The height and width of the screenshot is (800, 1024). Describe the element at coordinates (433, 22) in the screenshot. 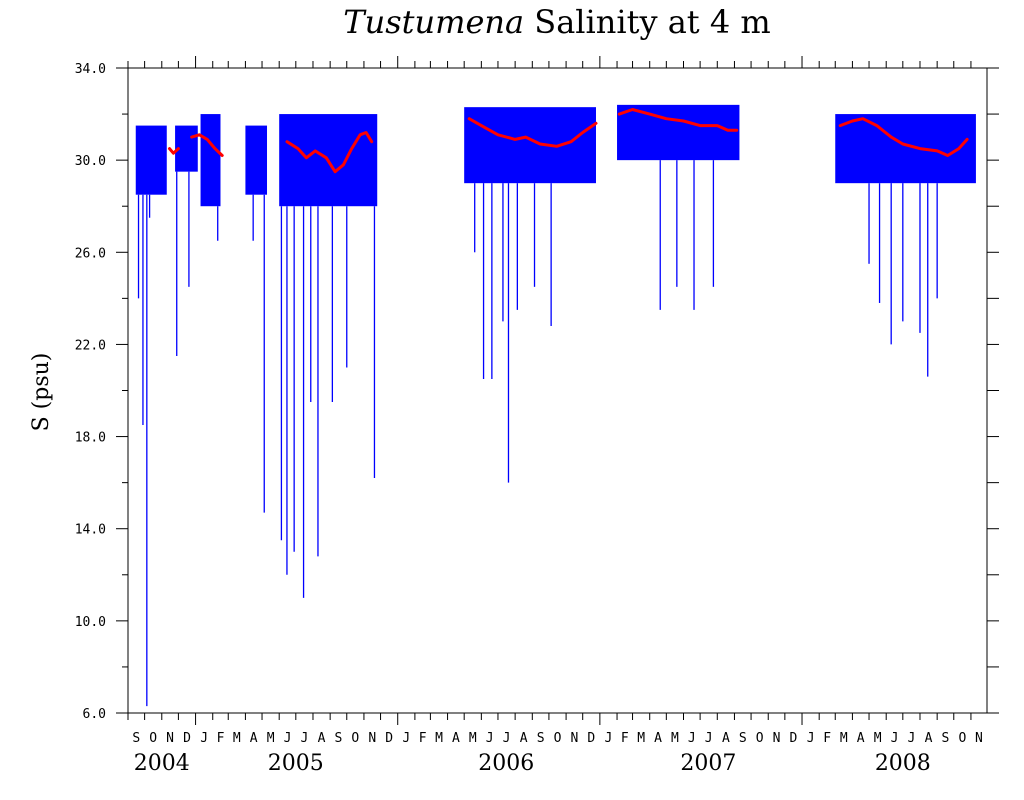

I see `chart-title-italic: Tustumena` at that location.